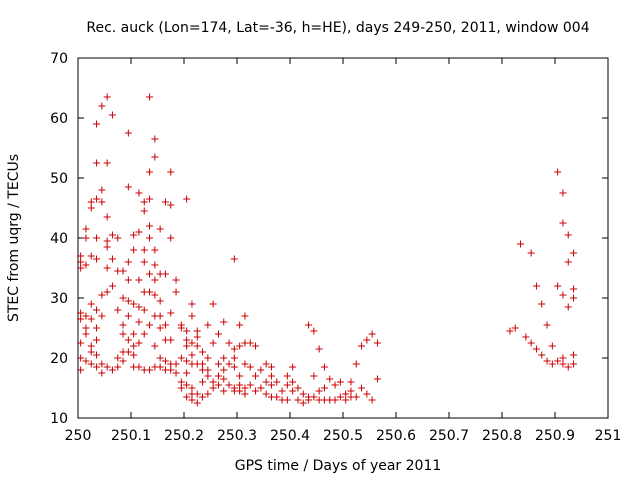 This screenshot has width=640, height=480. What do you see at coordinates (59, 299) in the screenshot?
I see `y-tick-label: 30` at bounding box center [59, 299].